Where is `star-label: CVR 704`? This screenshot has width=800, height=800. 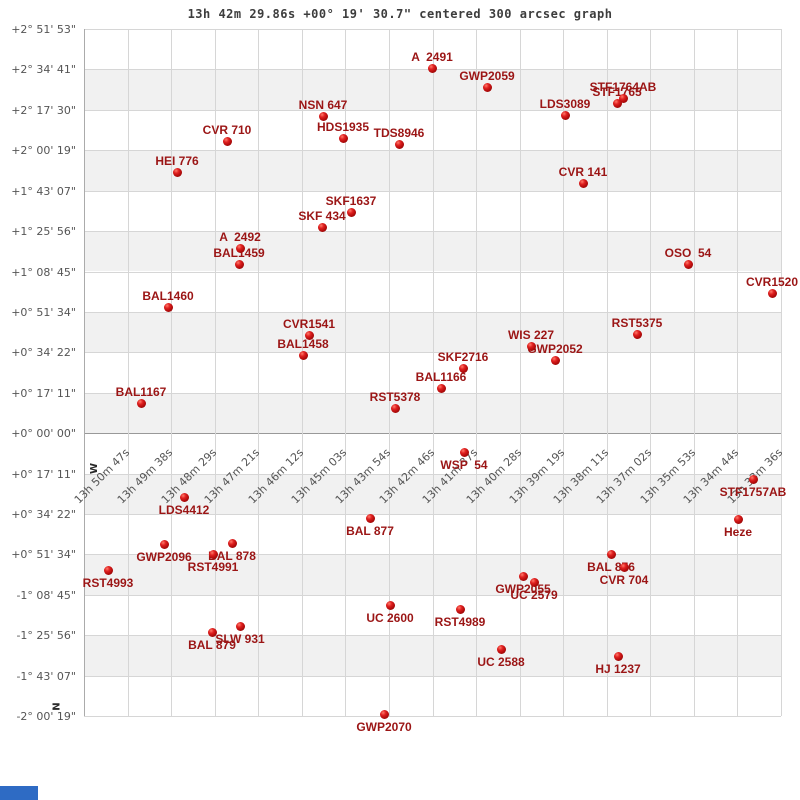 star-label: CVR 704 is located at coordinates (624, 580).